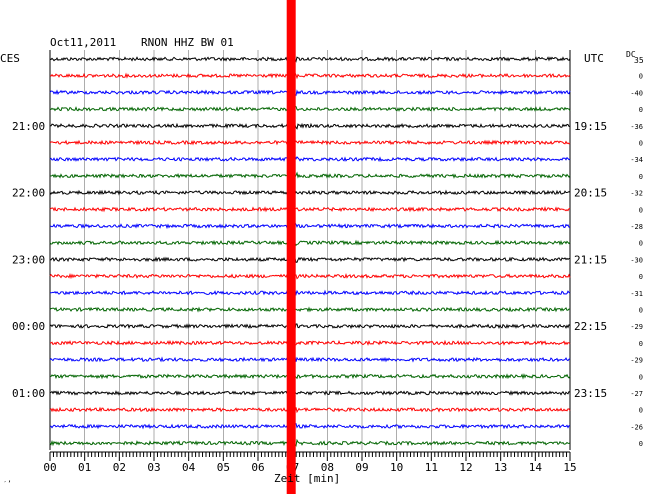 The image size is (650, 494). I want to click on left-time-labels: 21:00 22:00 23:00 00:00 01:00, so click(28, 260).